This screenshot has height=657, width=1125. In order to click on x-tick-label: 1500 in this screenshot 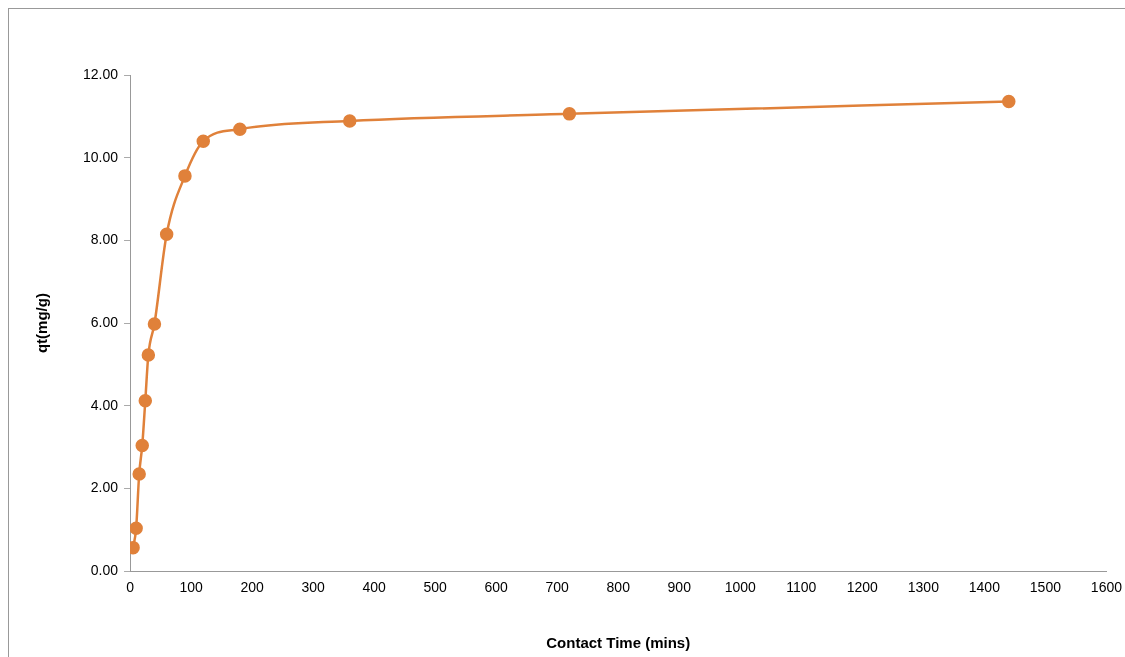, I will do `click(1045, 587)`.